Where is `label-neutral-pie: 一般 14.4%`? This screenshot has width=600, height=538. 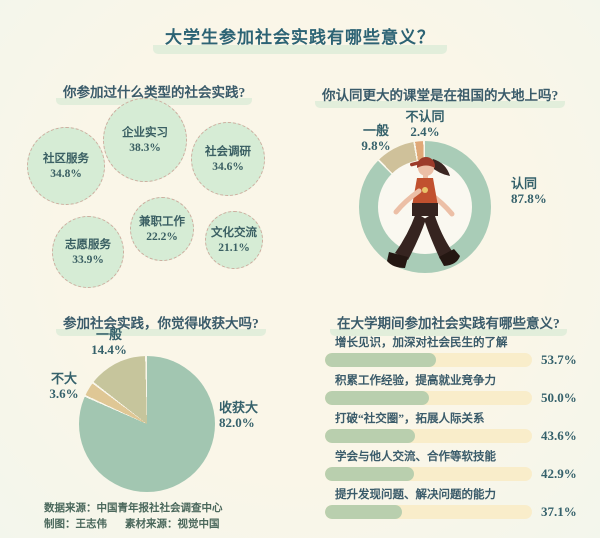 label-neutral-pie: 一般 14.4% is located at coordinates (109, 342).